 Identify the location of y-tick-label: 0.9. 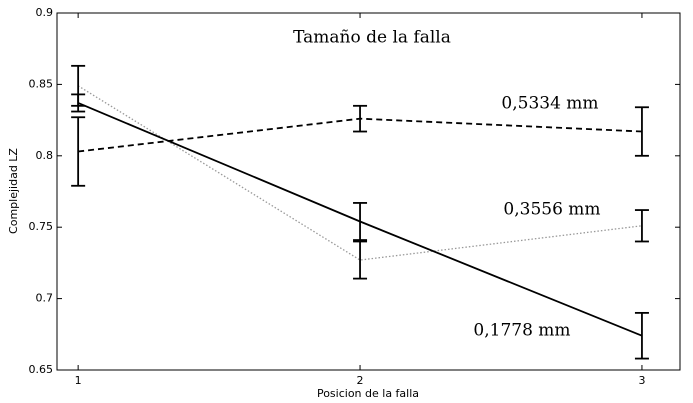
(45, 12).